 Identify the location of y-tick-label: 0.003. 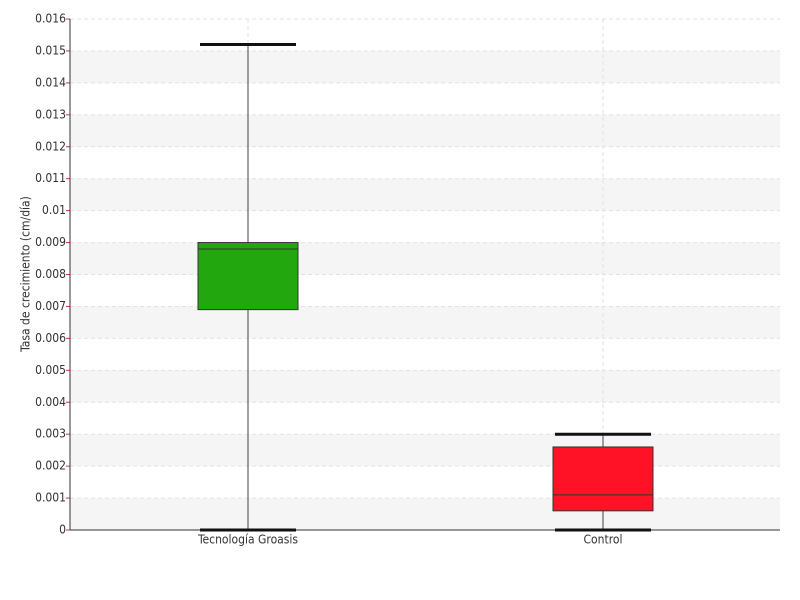
(50, 434).